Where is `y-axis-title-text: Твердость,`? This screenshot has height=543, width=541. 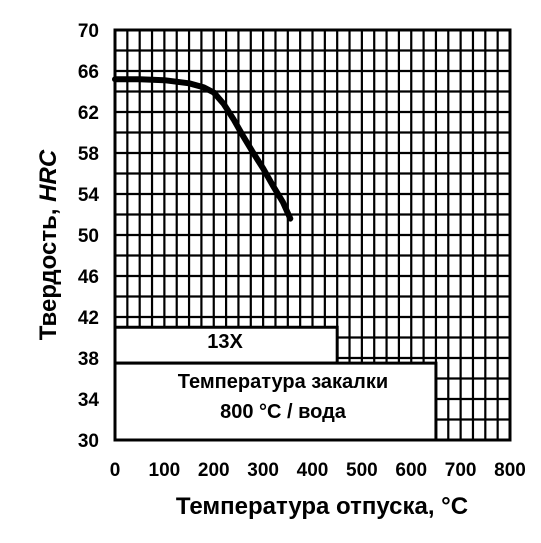 y-axis-title-text: Твердость, is located at coordinates (48, 271).